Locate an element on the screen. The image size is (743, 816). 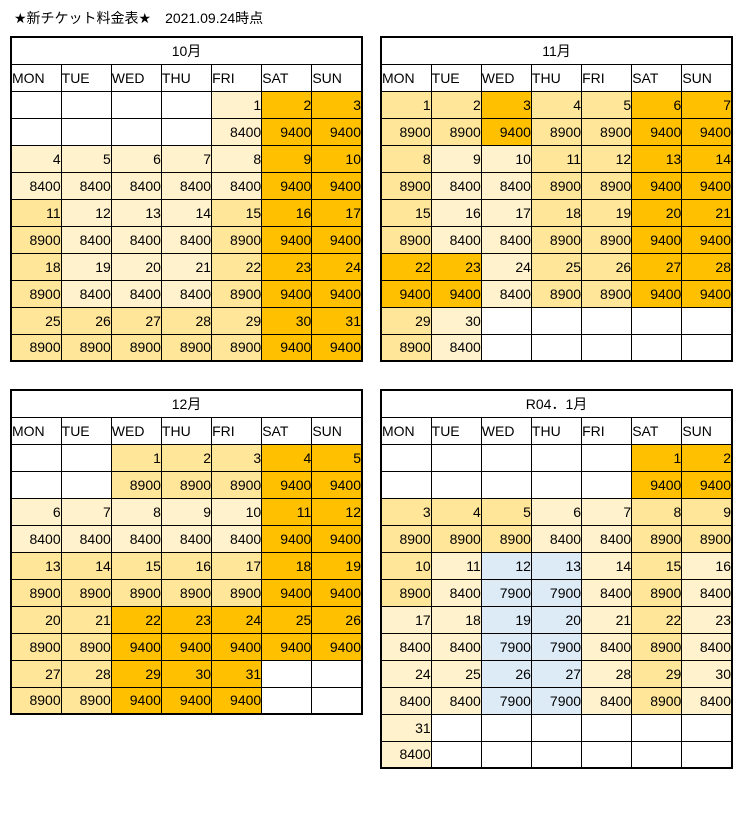
day-header-tue: TUE is located at coordinates (456, 77).